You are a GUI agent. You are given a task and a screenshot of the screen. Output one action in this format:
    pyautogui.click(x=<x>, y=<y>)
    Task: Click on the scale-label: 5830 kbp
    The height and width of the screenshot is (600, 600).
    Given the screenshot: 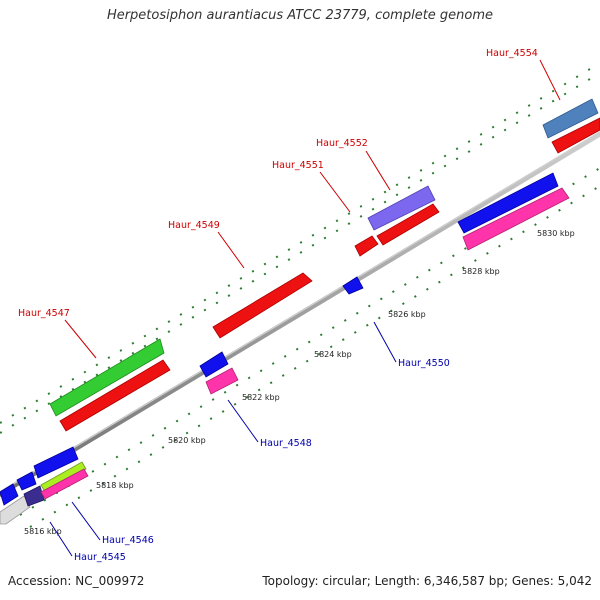 What is the action you would take?
    pyautogui.click(x=556, y=233)
    